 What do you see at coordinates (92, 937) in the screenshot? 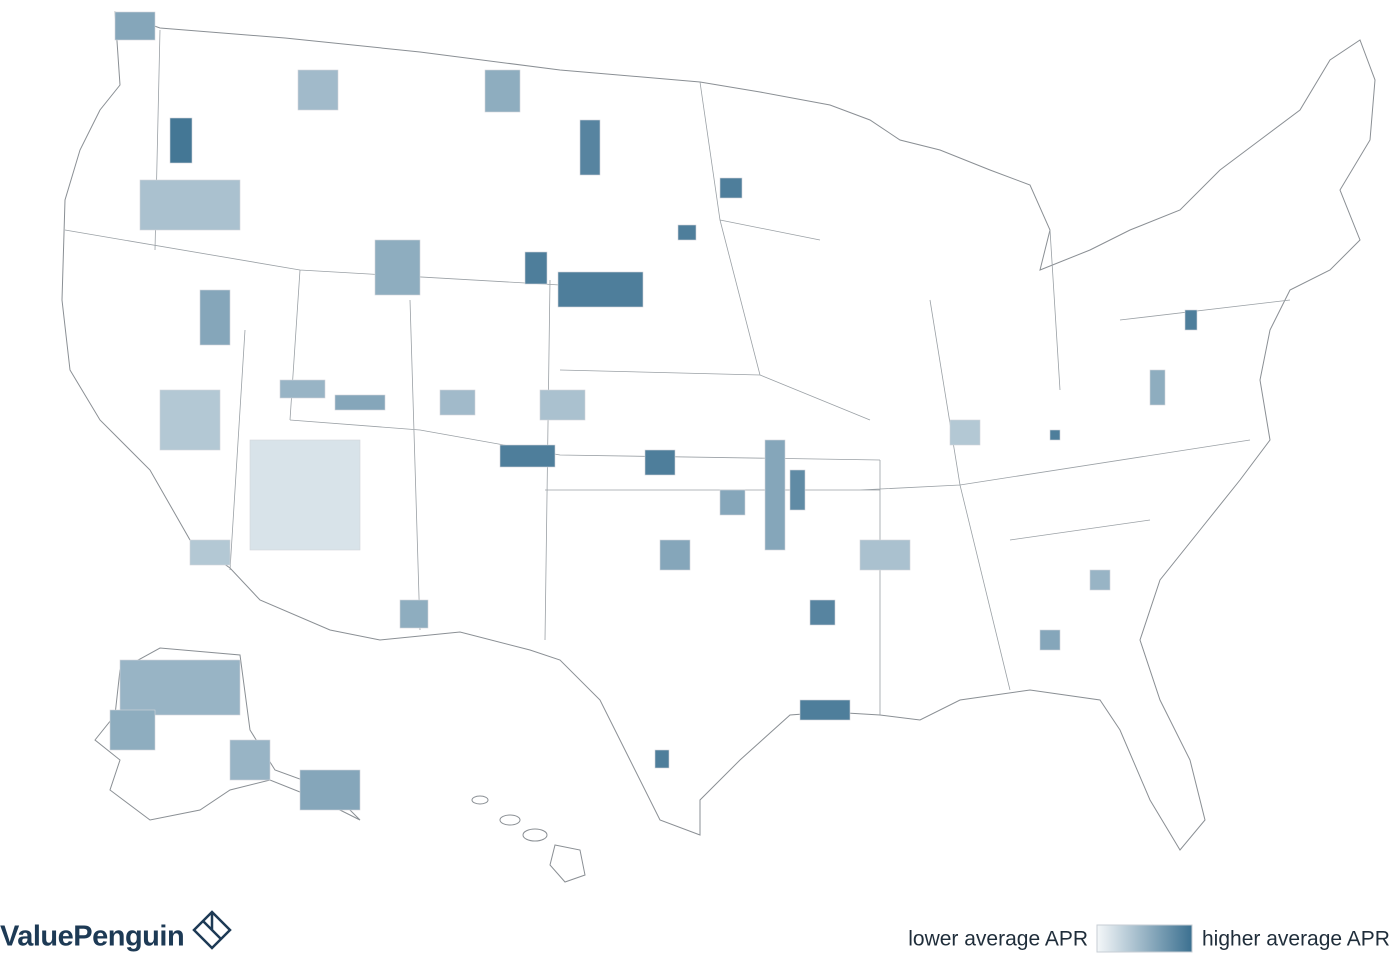
I see `brand-name: ValuePenguin` at bounding box center [92, 937].